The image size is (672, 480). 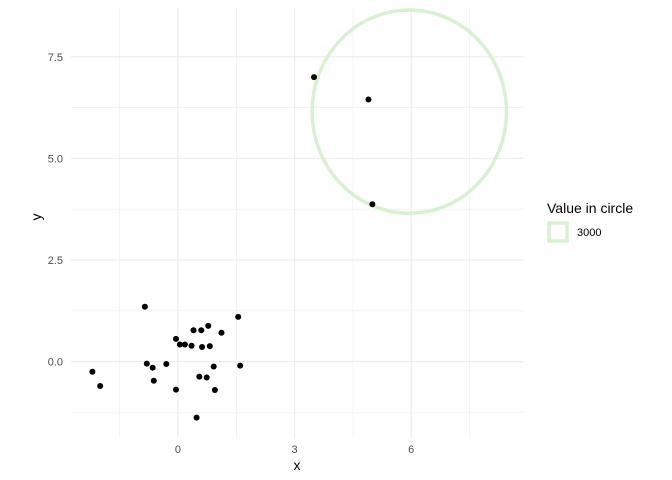 I want to click on y-tick-label: 2.5, so click(x=55, y=261).